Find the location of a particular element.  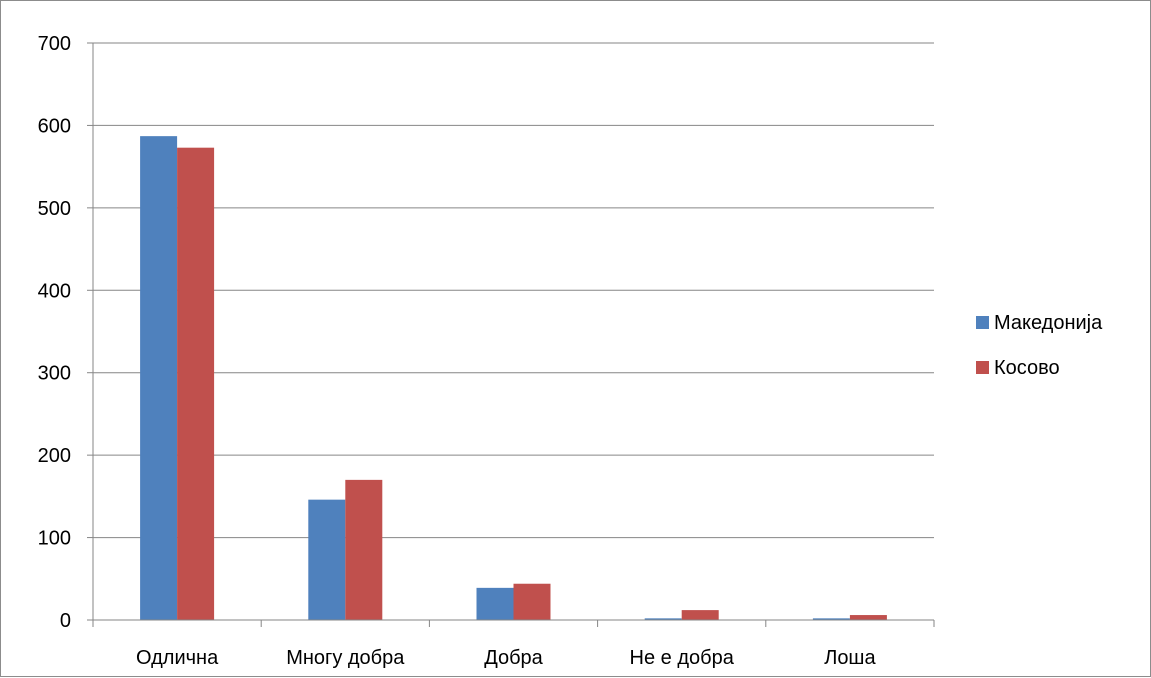

y-tick-label: 500 is located at coordinates (54, 209).